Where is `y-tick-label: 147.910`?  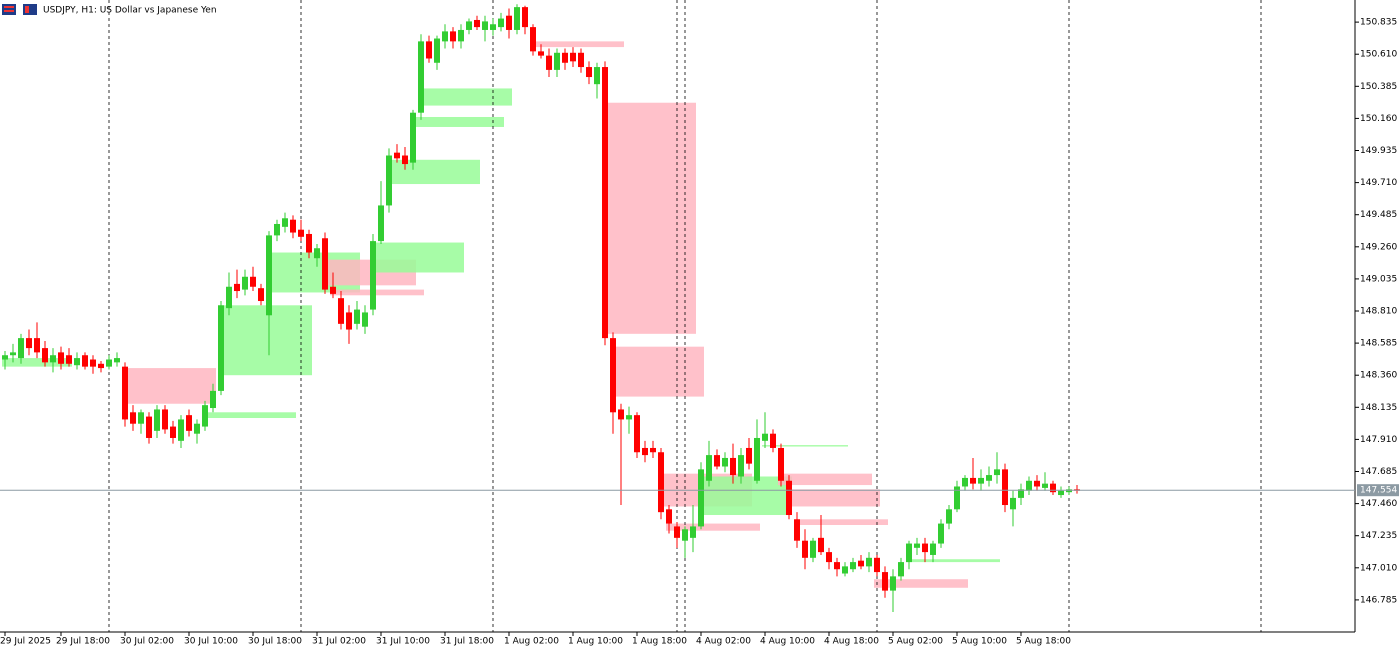
y-tick-label: 147.910 is located at coordinates (1378, 440).